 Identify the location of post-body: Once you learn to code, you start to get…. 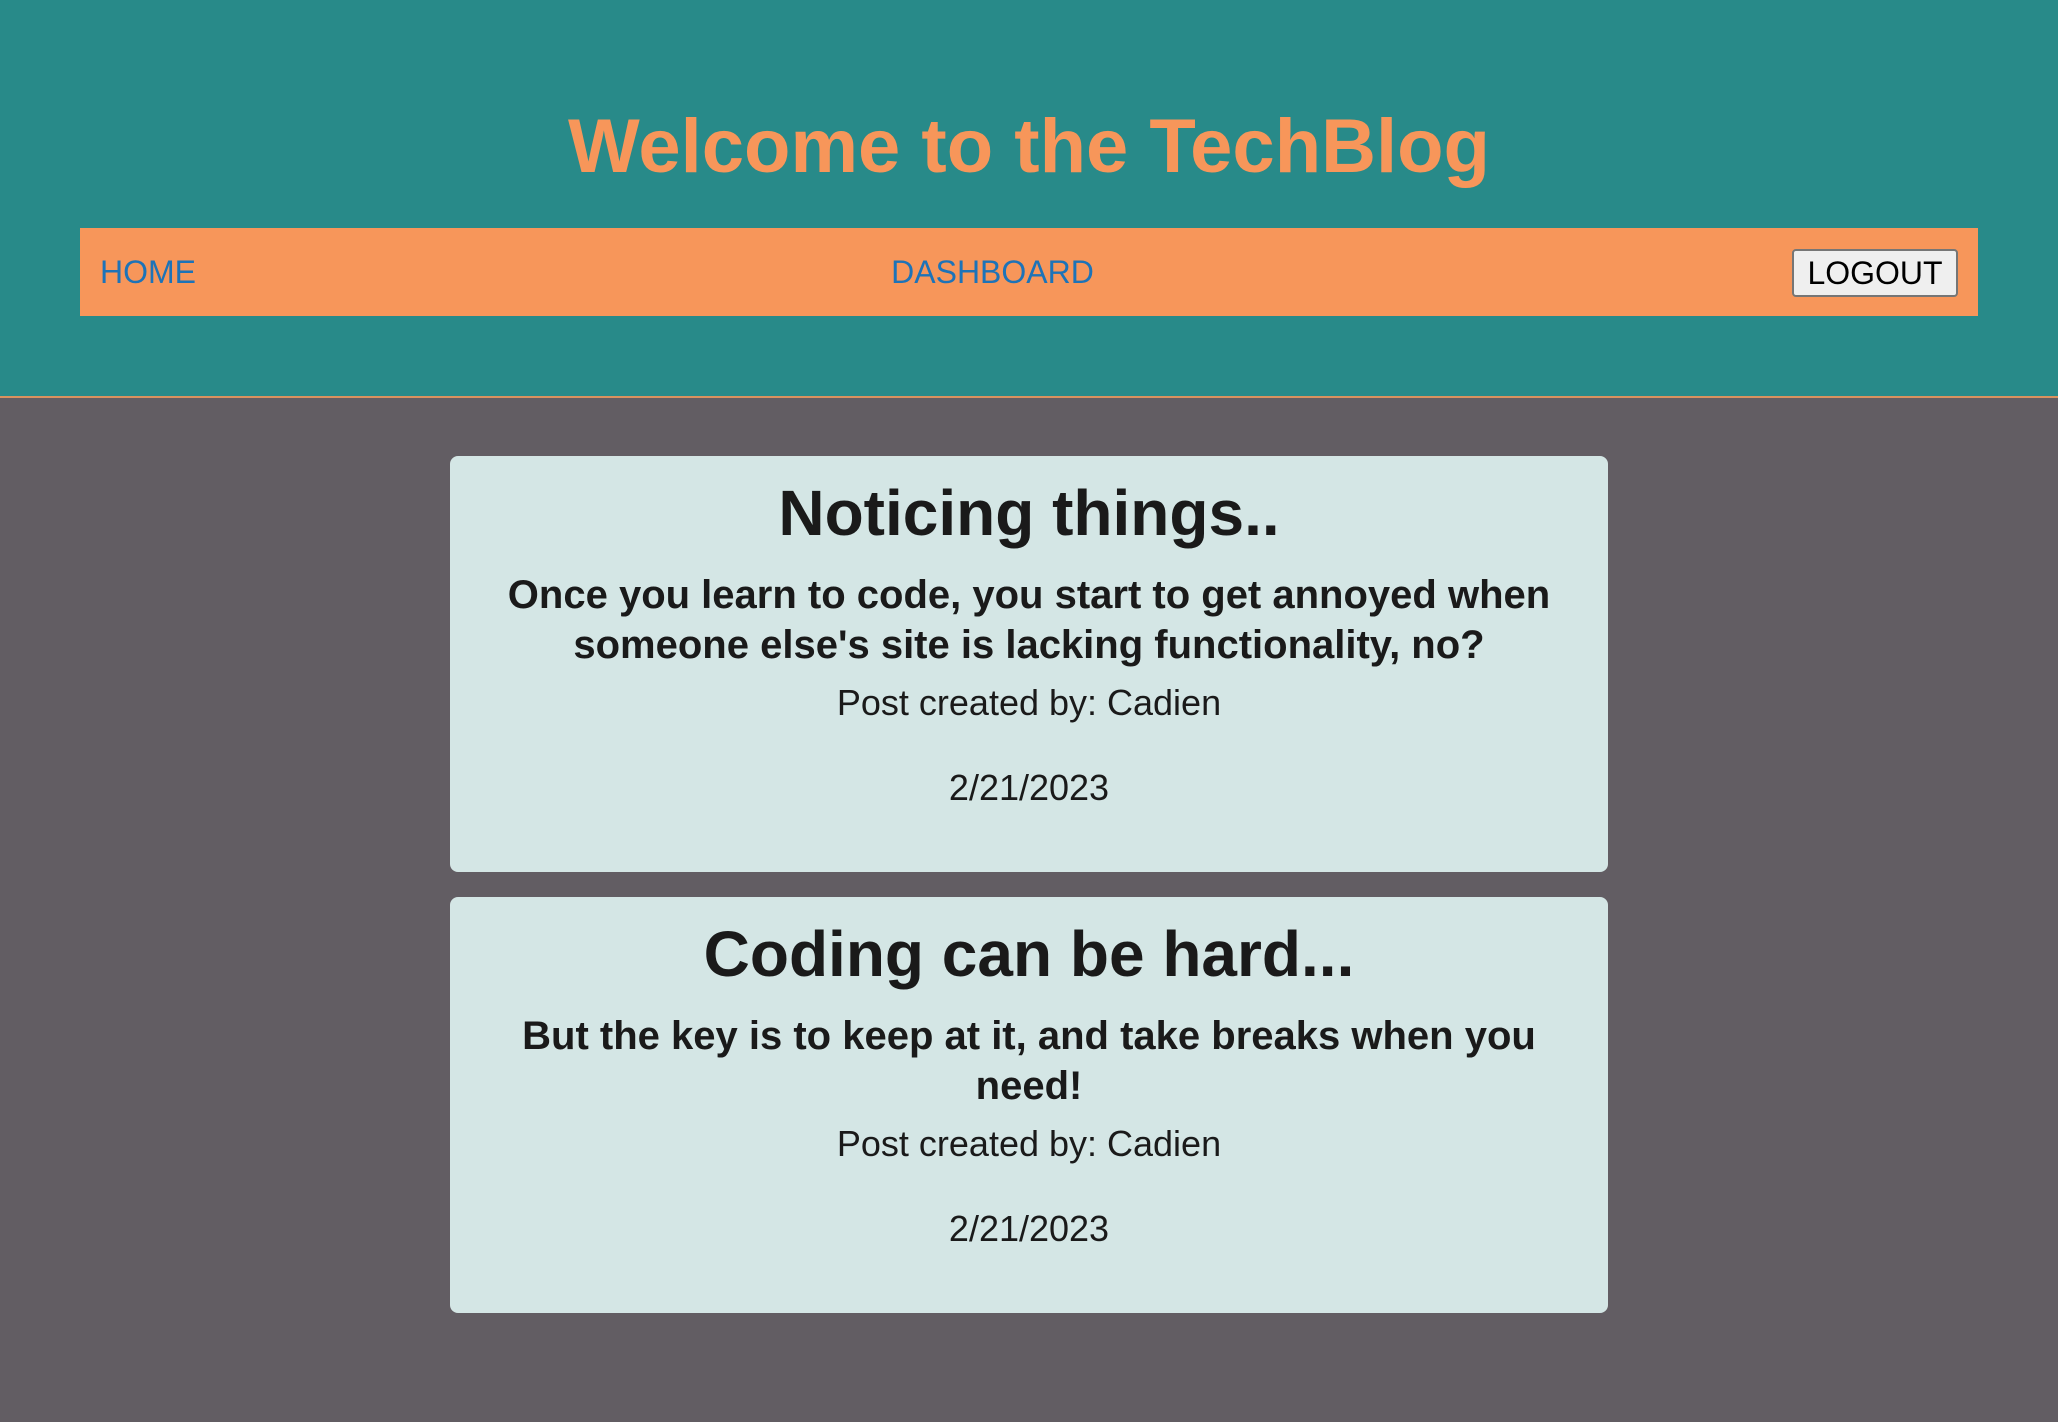
(1029, 620).